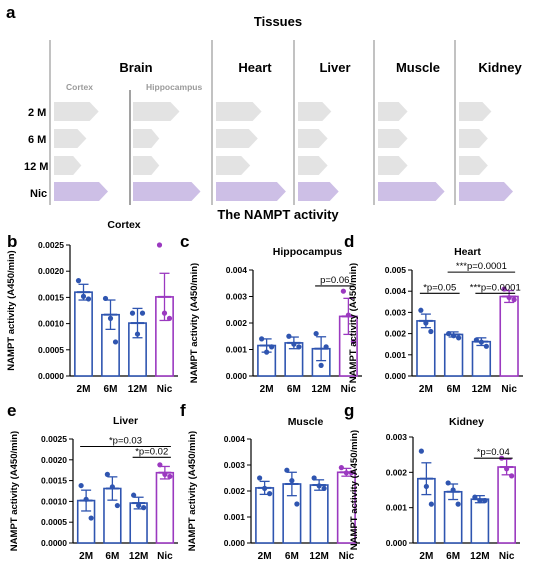 This screenshot has width=554, height=572. I want to click on panel-letter: f, so click(183, 410).